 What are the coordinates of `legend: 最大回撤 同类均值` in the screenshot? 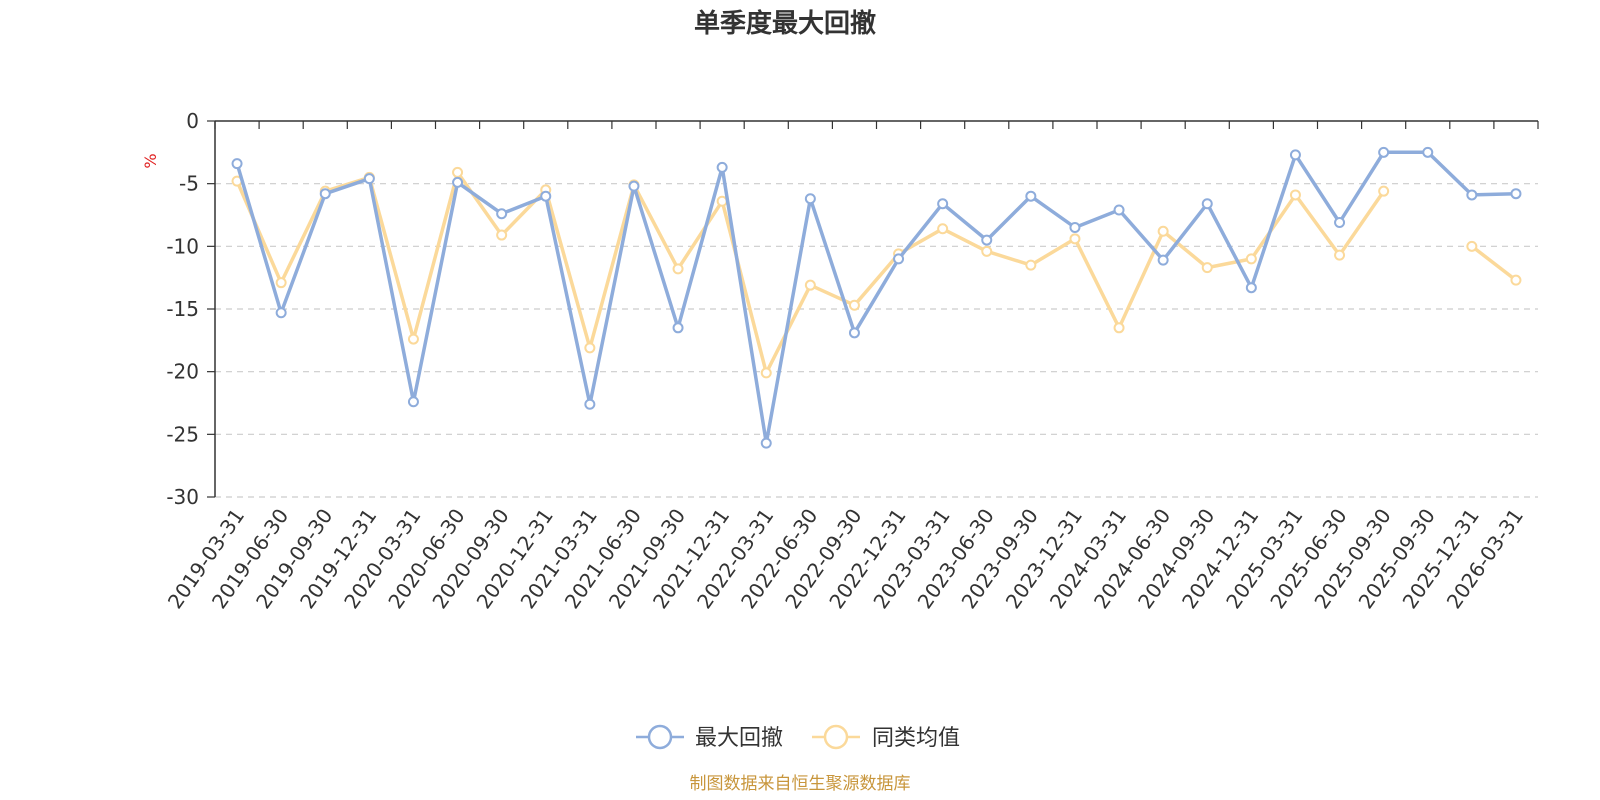 It's located at (798, 737).